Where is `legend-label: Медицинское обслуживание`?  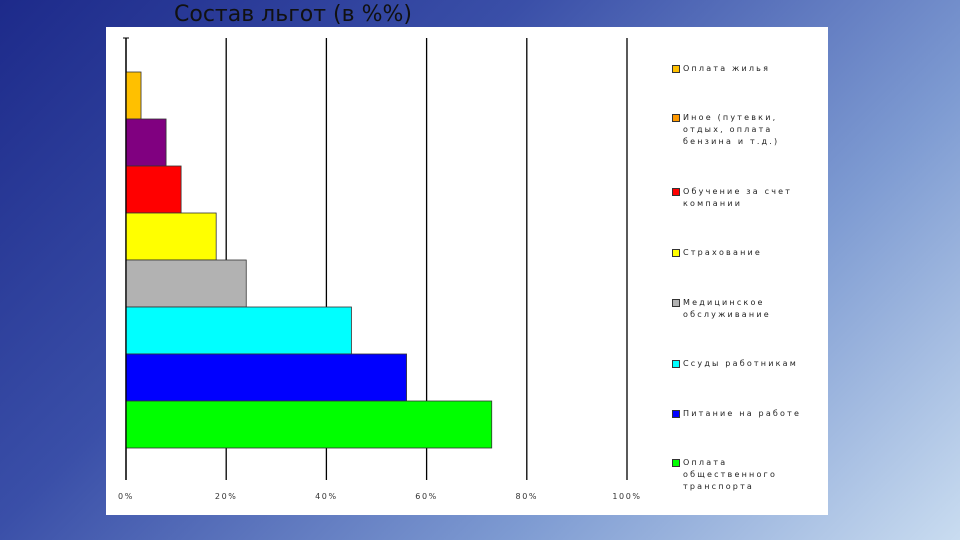 legend-label: Медицинское обслуживание is located at coordinates (727, 308).